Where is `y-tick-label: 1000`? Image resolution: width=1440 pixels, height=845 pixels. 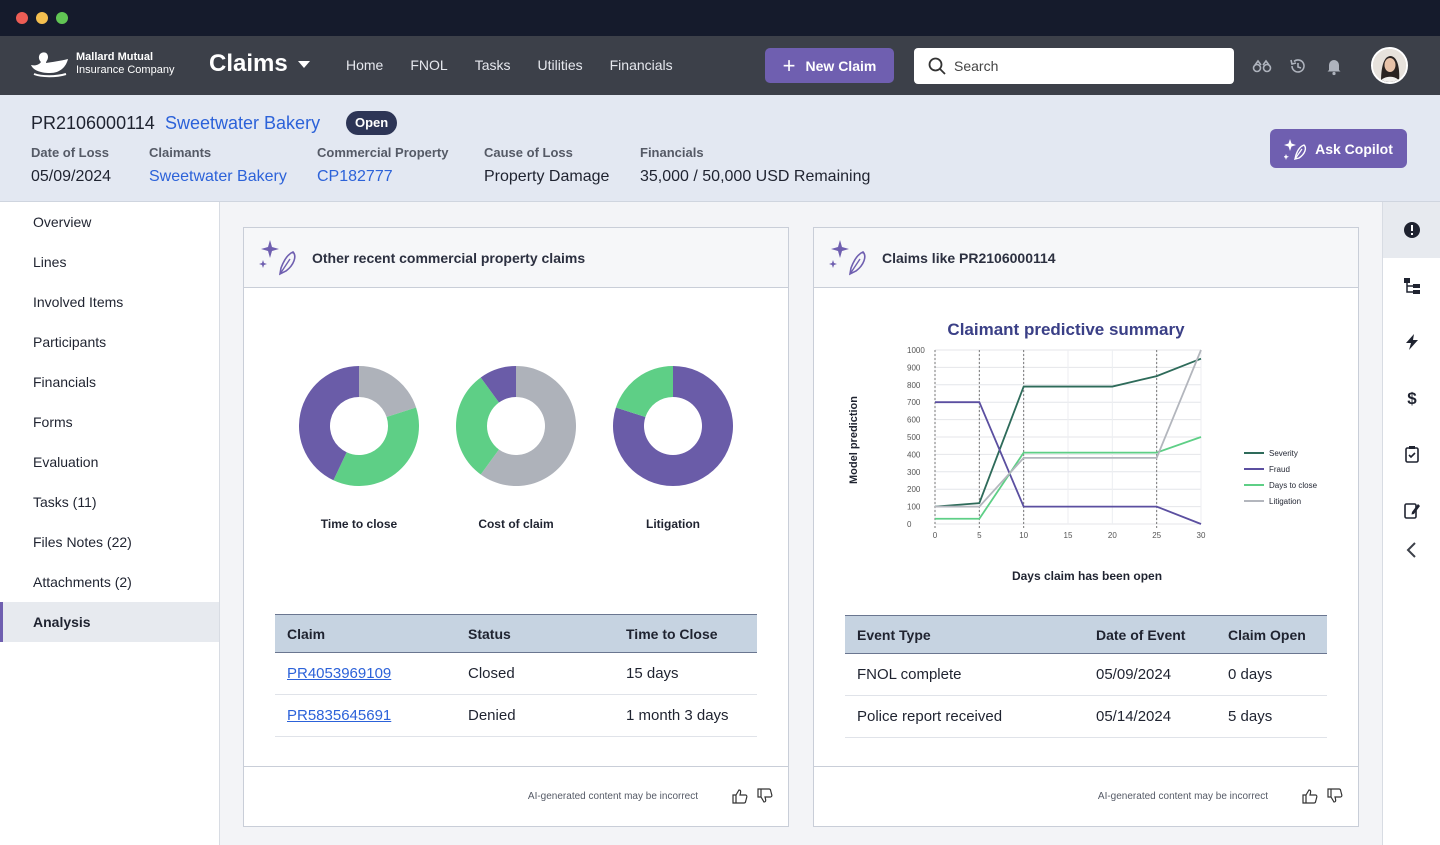
y-tick-label: 1000 is located at coordinates (916, 350).